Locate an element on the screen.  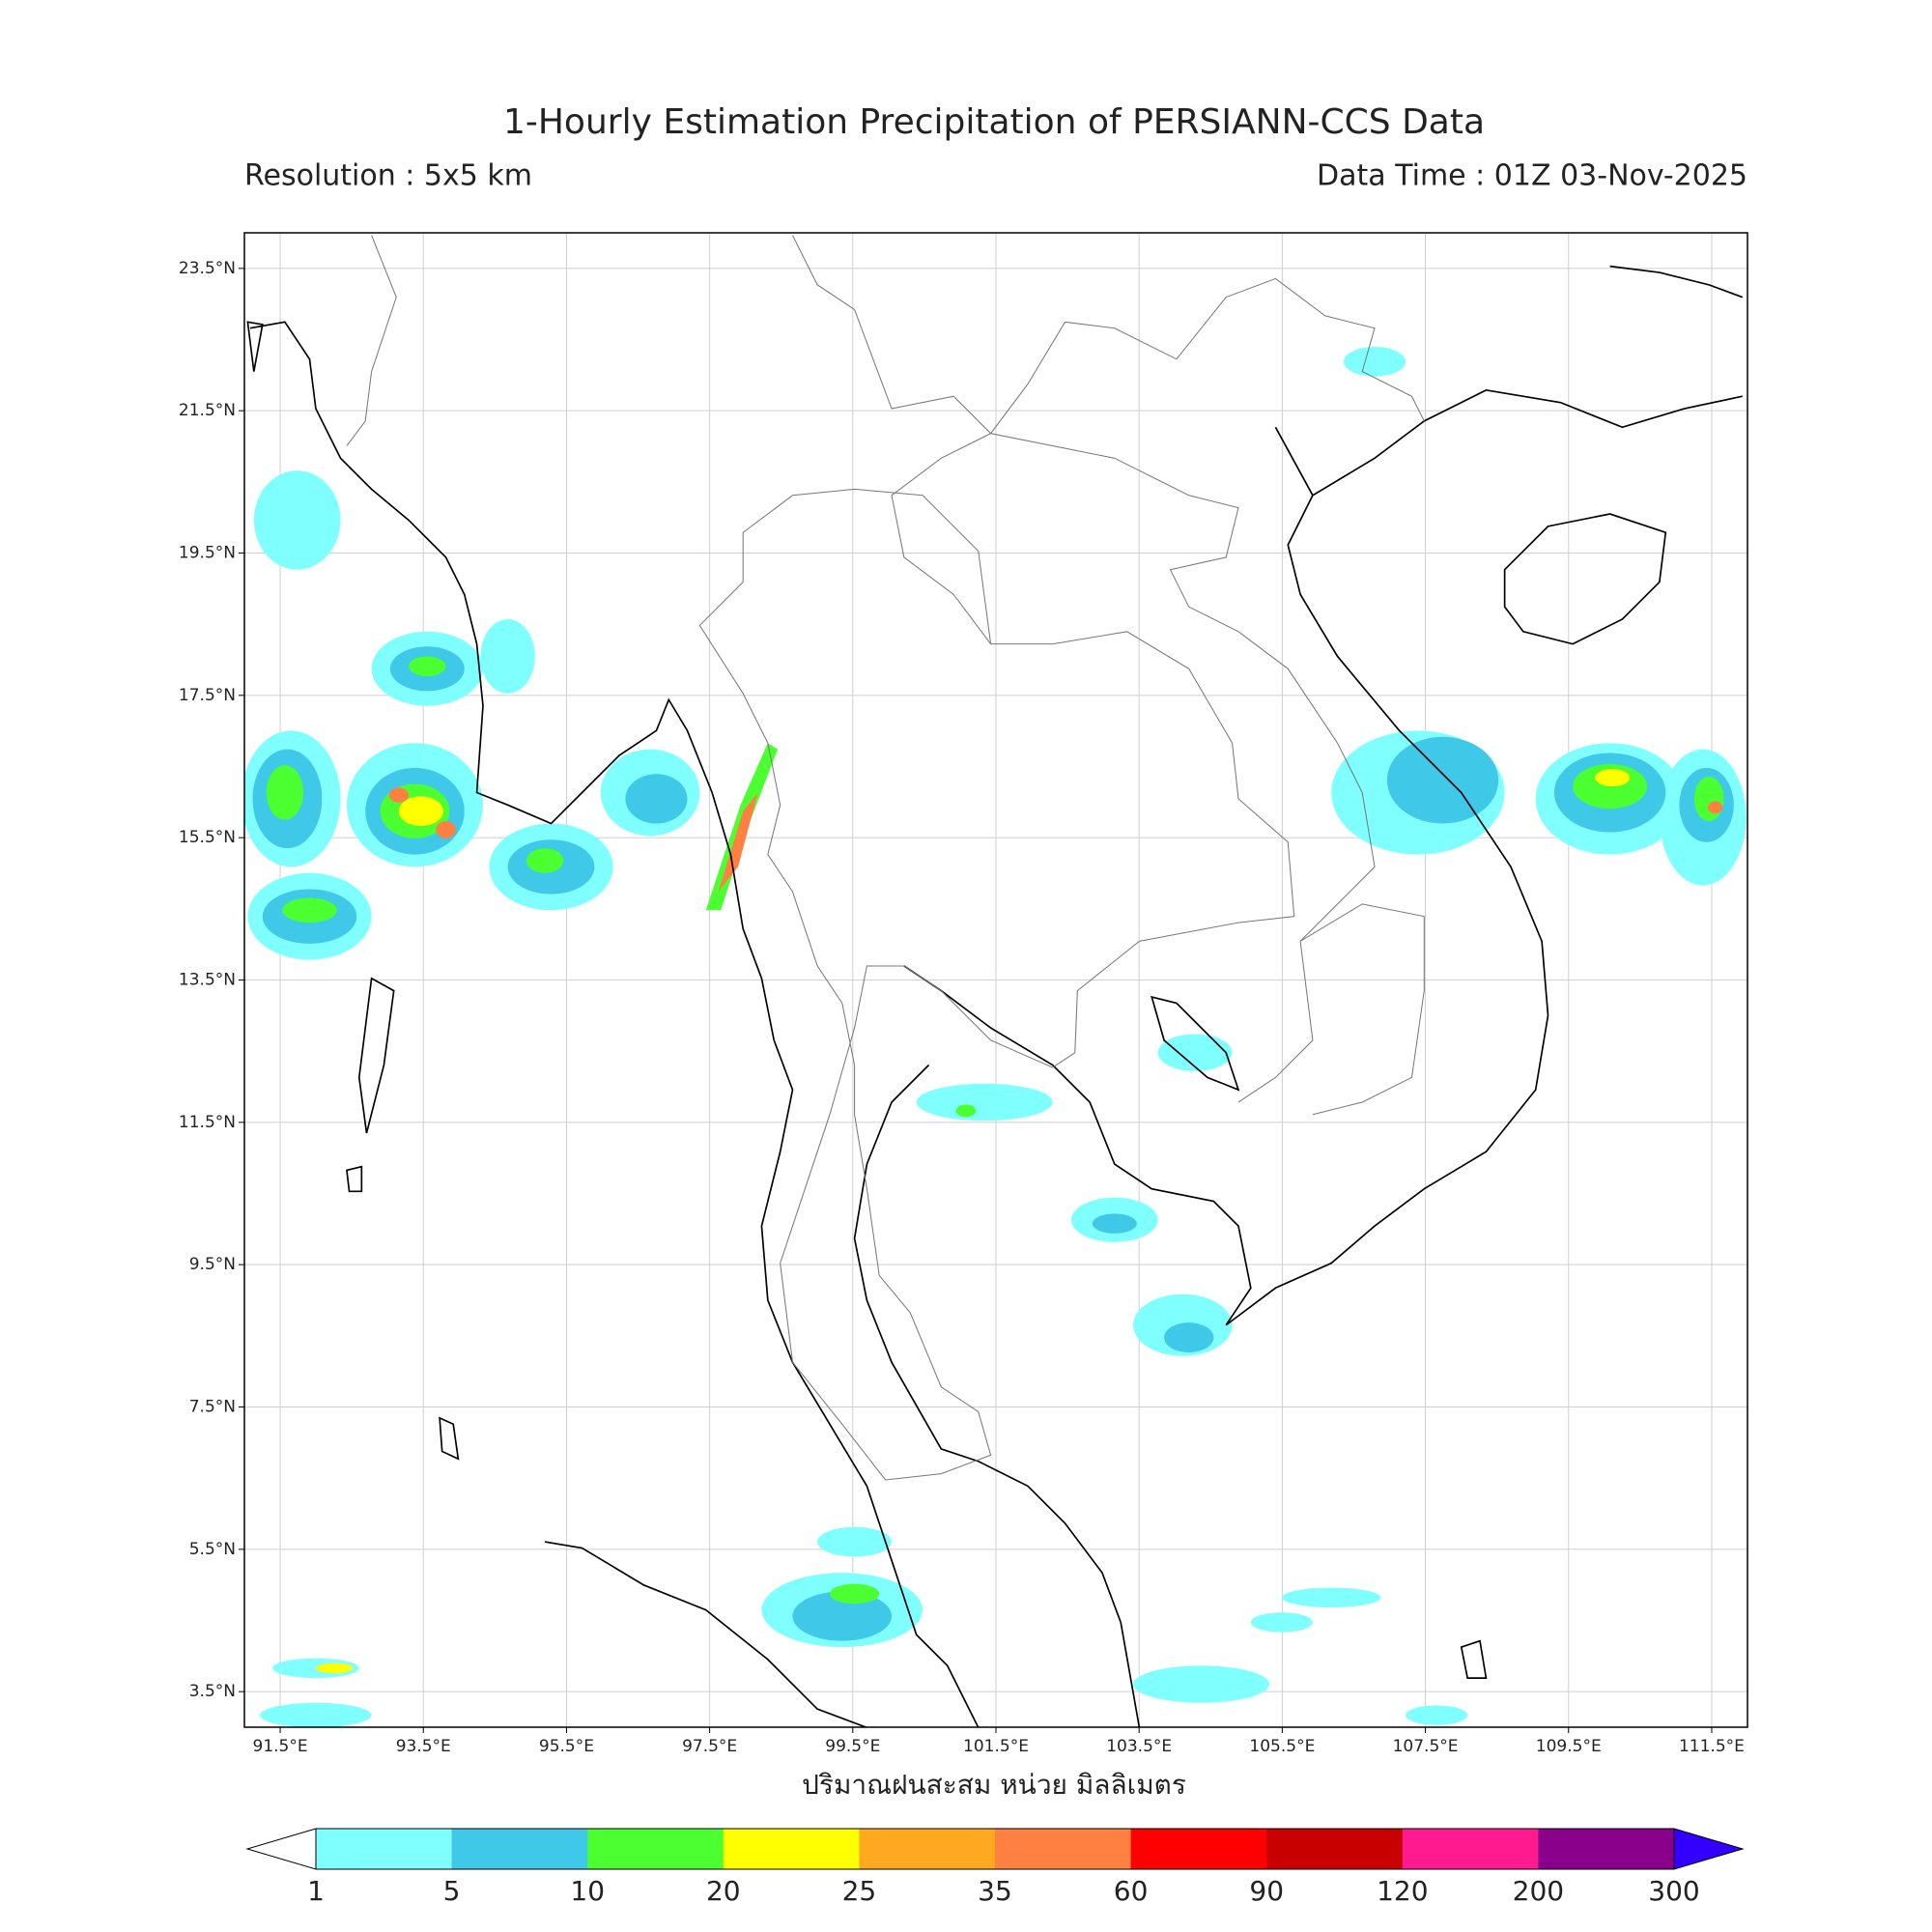
colorbar: 1 5 10 20 25 35 60 90 120 200 300 is located at coordinates (995, 1867).